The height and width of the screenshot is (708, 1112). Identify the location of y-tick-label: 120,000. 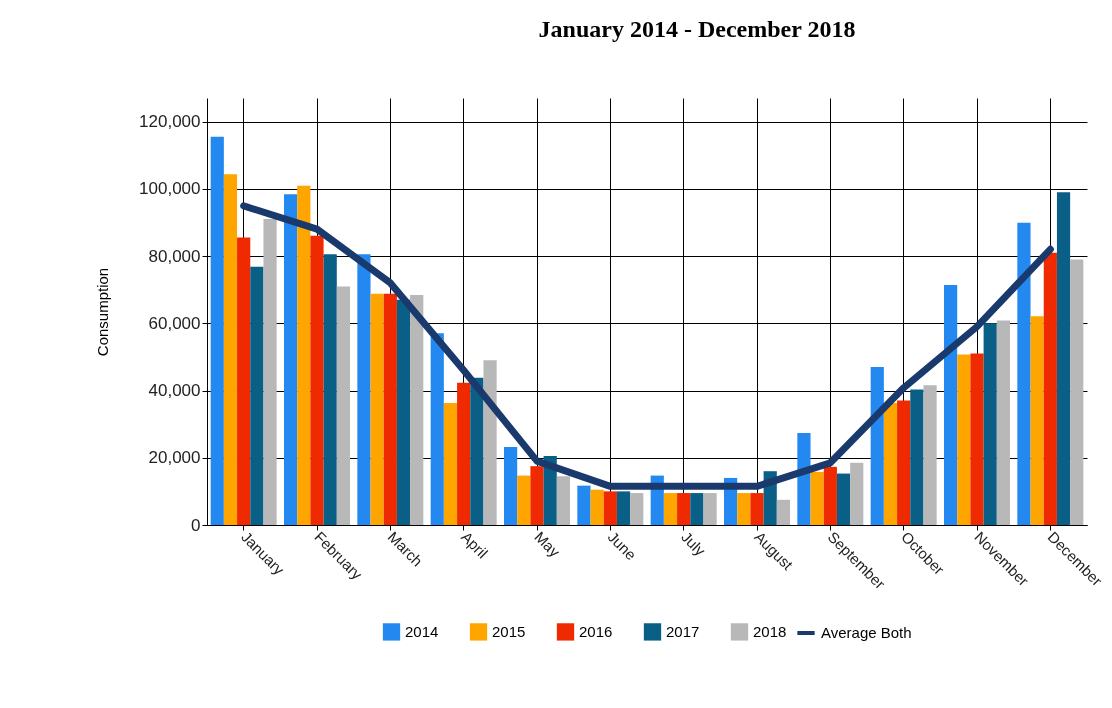
(170, 122).